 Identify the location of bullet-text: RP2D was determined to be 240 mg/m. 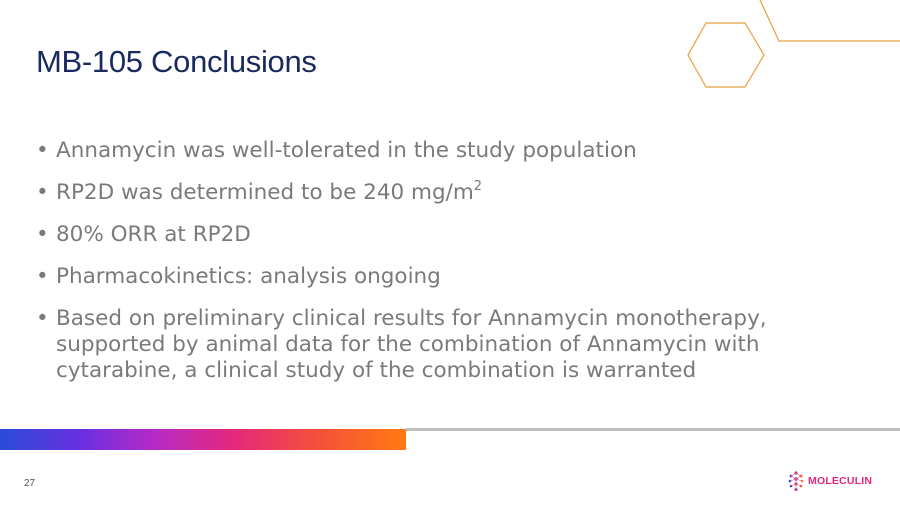
(265, 192).